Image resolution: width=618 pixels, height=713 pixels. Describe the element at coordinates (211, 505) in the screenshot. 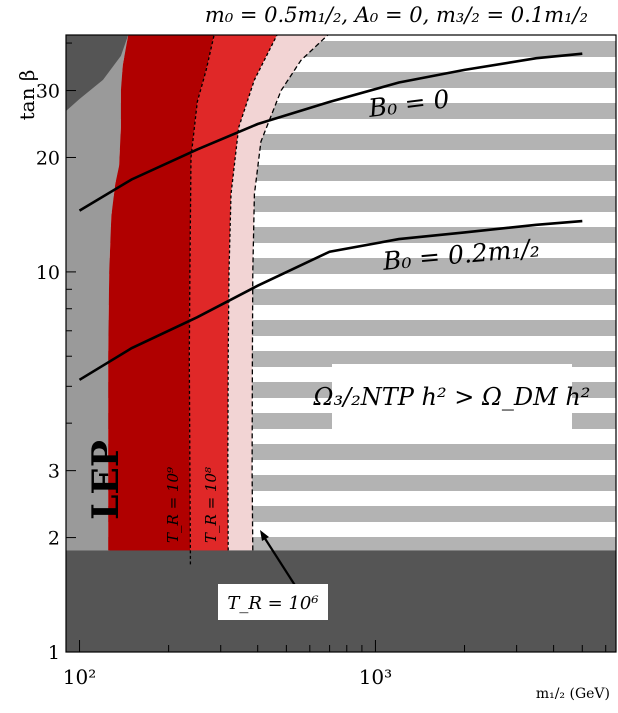

I see `tr-1e8-label: T_R = 10⁸` at that location.